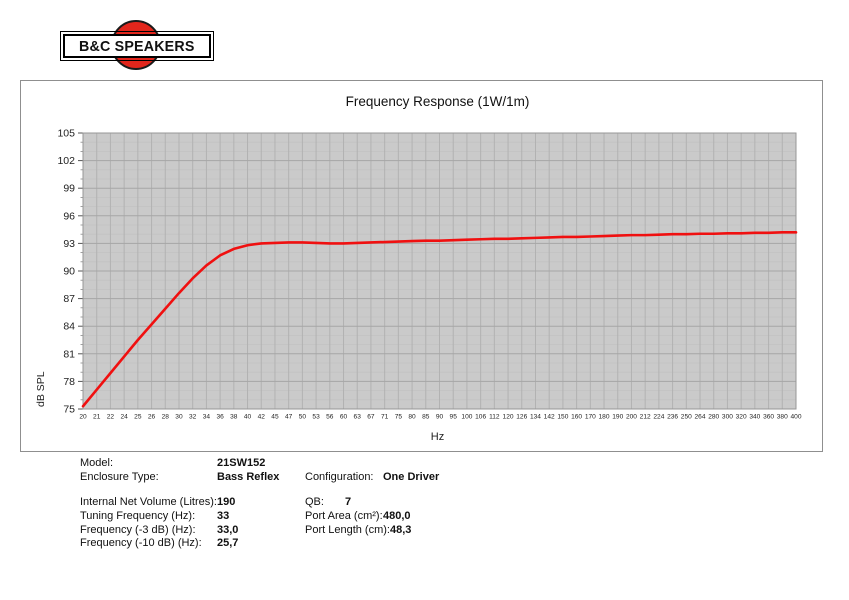 The width and height of the screenshot is (849, 600). What do you see at coordinates (426, 417) in the screenshot?
I see `x-tick-label: 85` at bounding box center [426, 417].